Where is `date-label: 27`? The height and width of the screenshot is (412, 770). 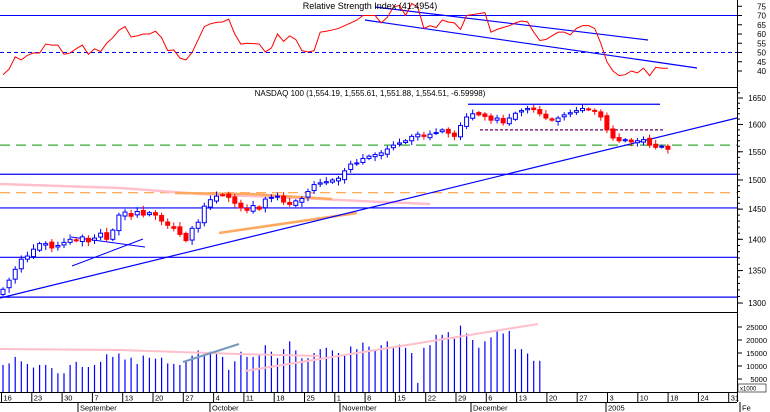 date-label: 27 is located at coordinates (189, 398).